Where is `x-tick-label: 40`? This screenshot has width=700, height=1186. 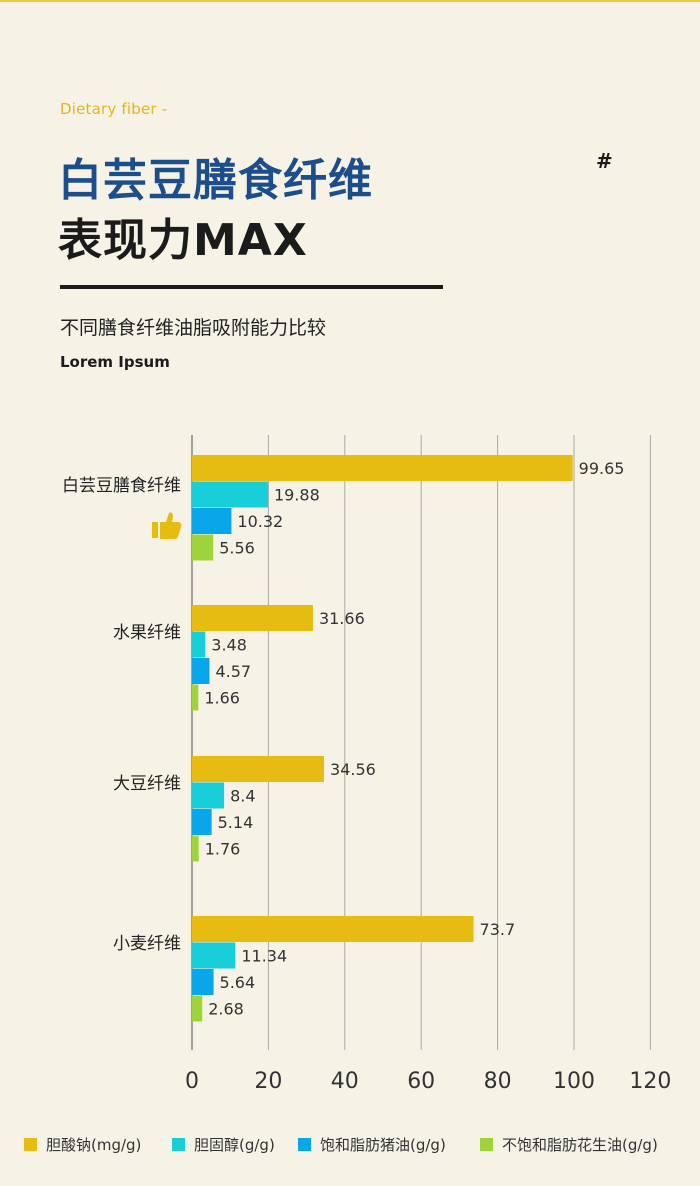 x-tick-label: 40 is located at coordinates (345, 1081).